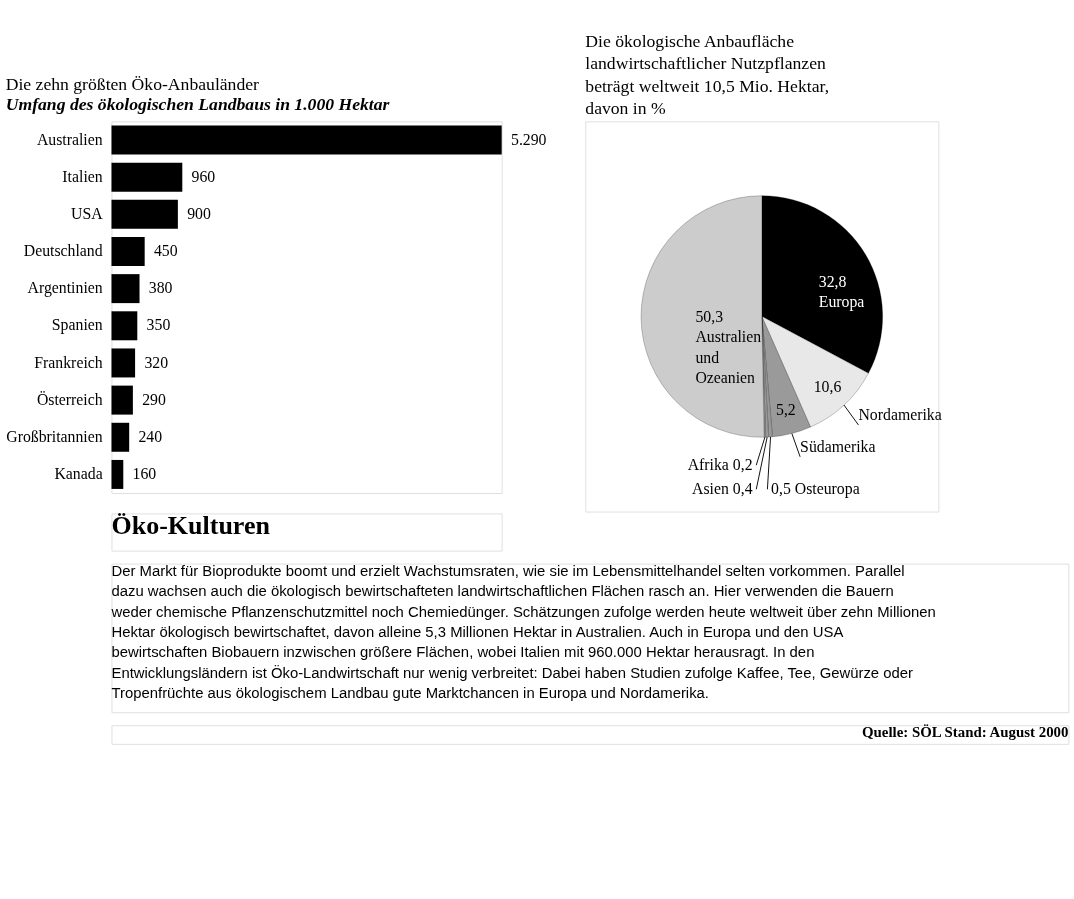 The height and width of the screenshot is (899, 1074). Describe the element at coordinates (132, 83) in the screenshot. I see `chart-title: Die zehn größten Öko-Anbauländer` at that location.